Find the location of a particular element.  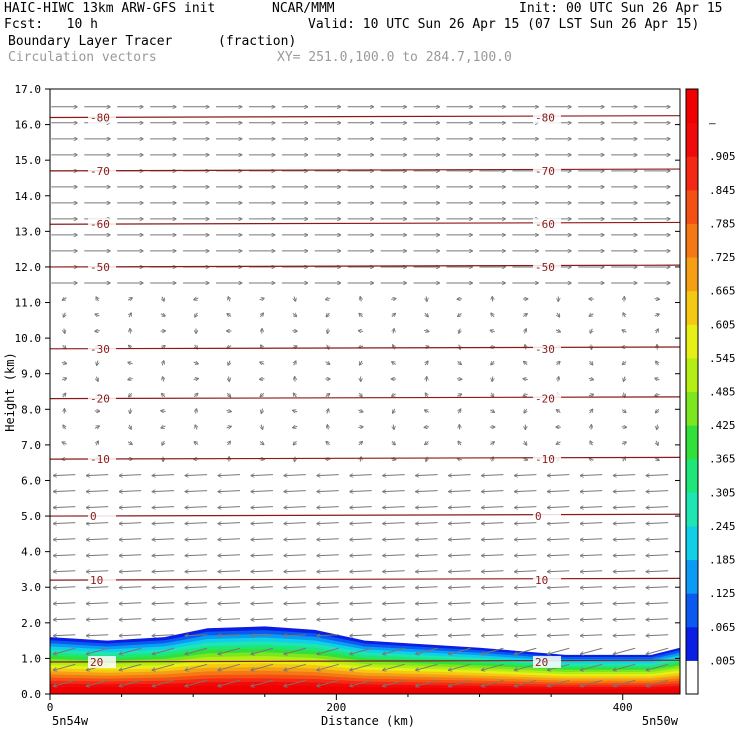

colorbar-label: .005 is located at coordinates (722, 660).